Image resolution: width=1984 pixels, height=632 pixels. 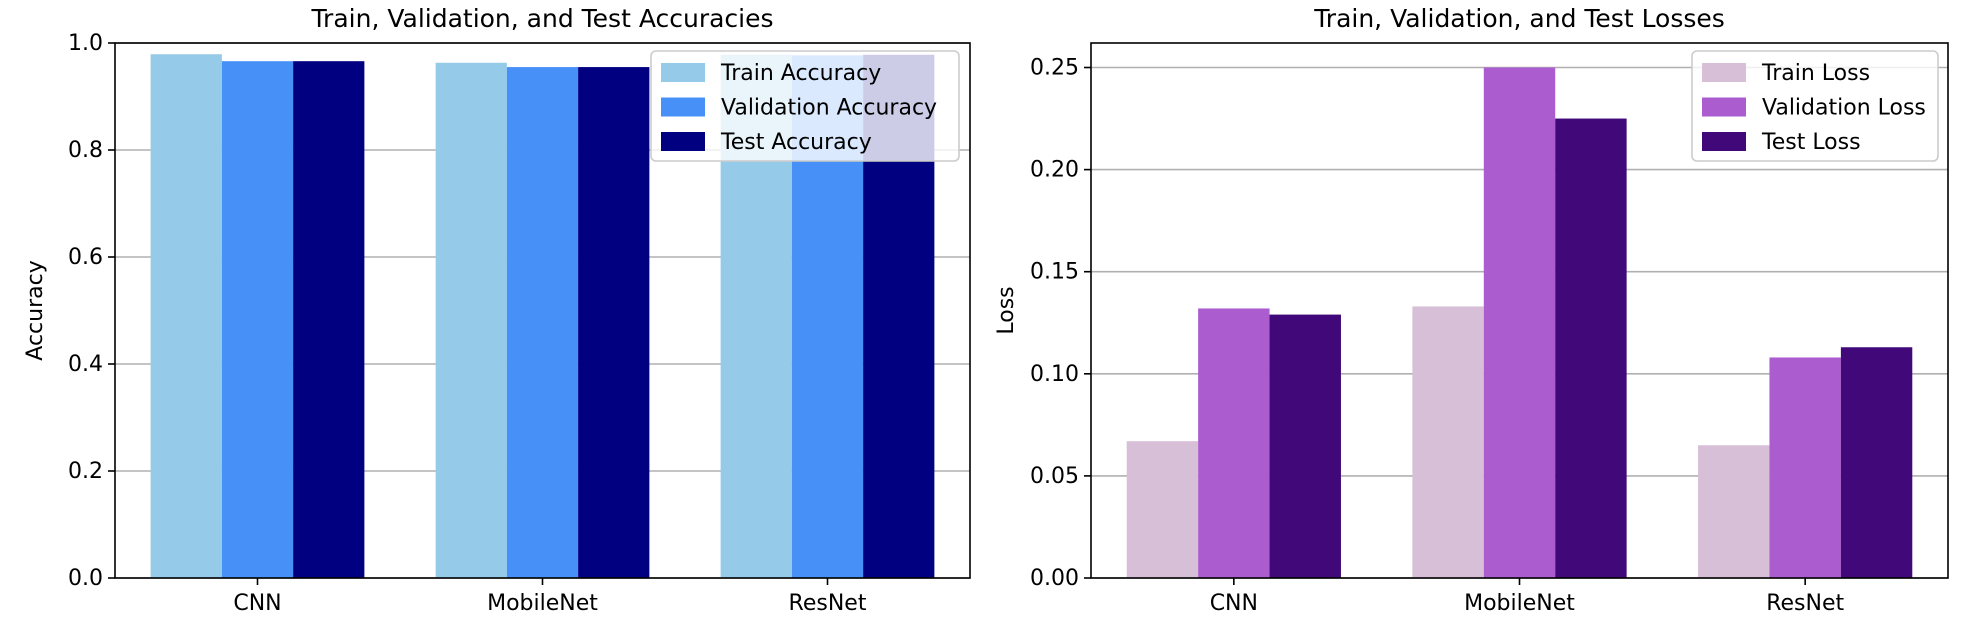 I want to click on y-axis-label: Loss, so click(x=1006, y=310).